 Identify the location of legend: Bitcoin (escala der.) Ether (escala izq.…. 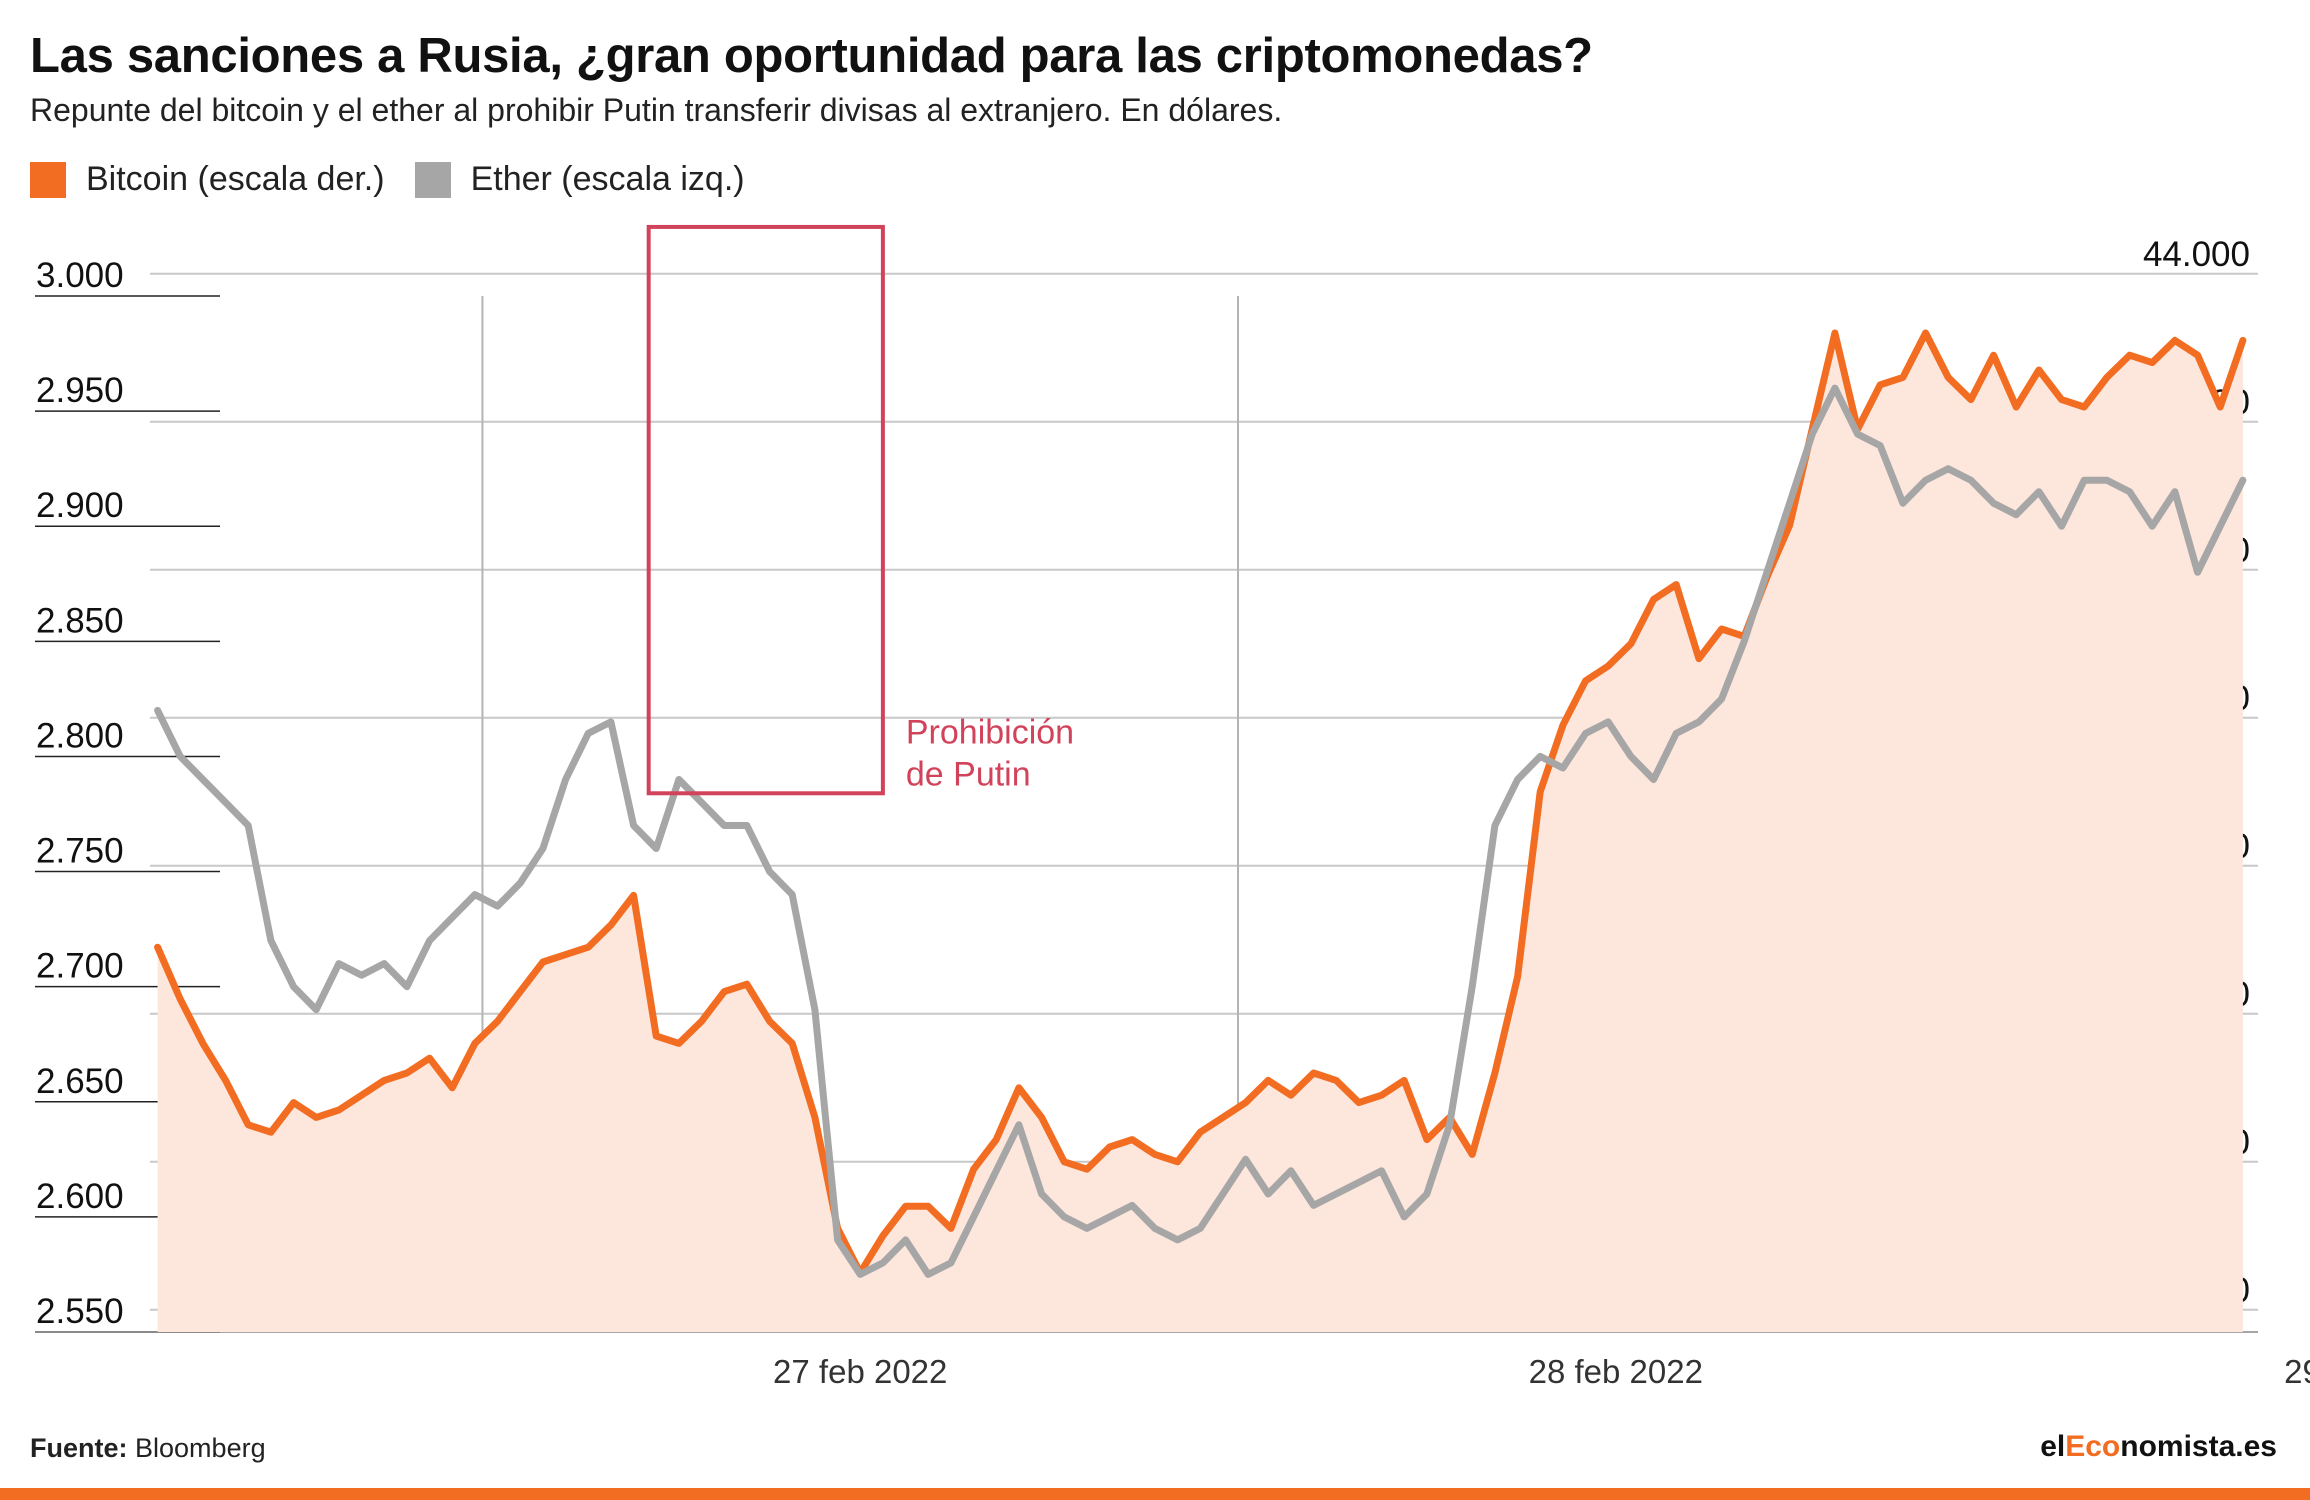
(402, 179).